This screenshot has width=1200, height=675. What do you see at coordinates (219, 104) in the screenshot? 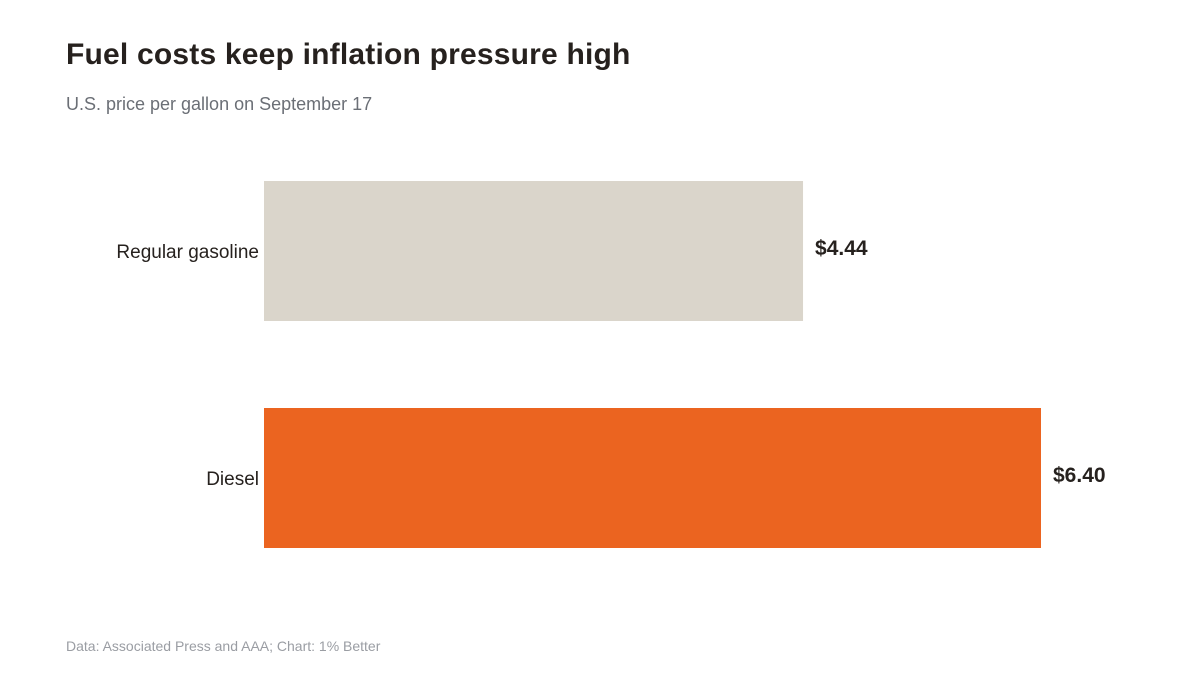
I see `chart-subtitle: U.S. price per gallon on September 17` at bounding box center [219, 104].